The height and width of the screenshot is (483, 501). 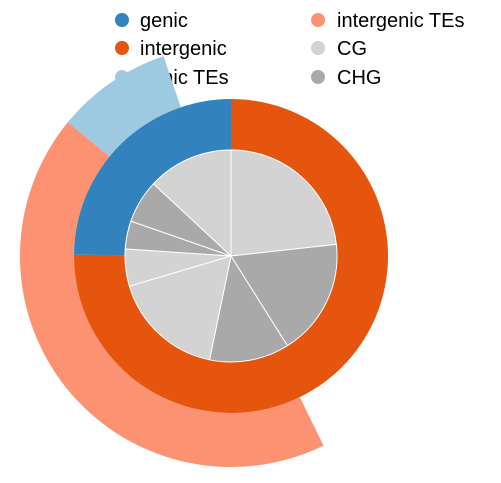 I want to click on legend-item-chg: CHG, so click(x=346, y=78).